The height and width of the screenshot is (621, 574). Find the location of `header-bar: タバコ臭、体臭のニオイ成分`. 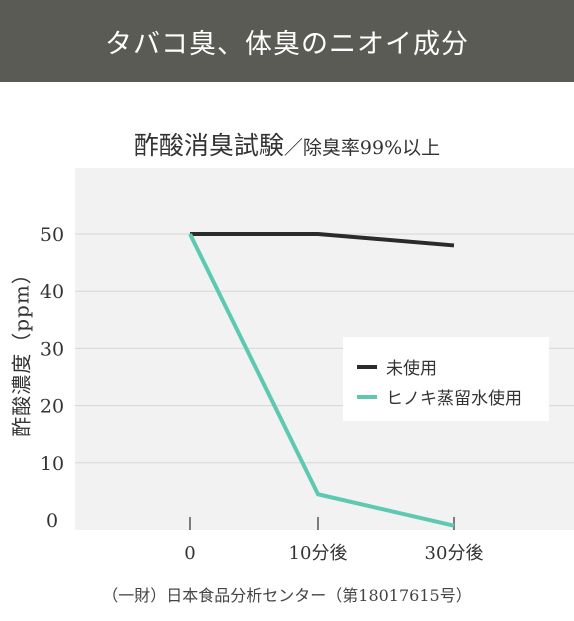

header-bar: タバコ臭、体臭のニオイ成分 is located at coordinates (287, 41).